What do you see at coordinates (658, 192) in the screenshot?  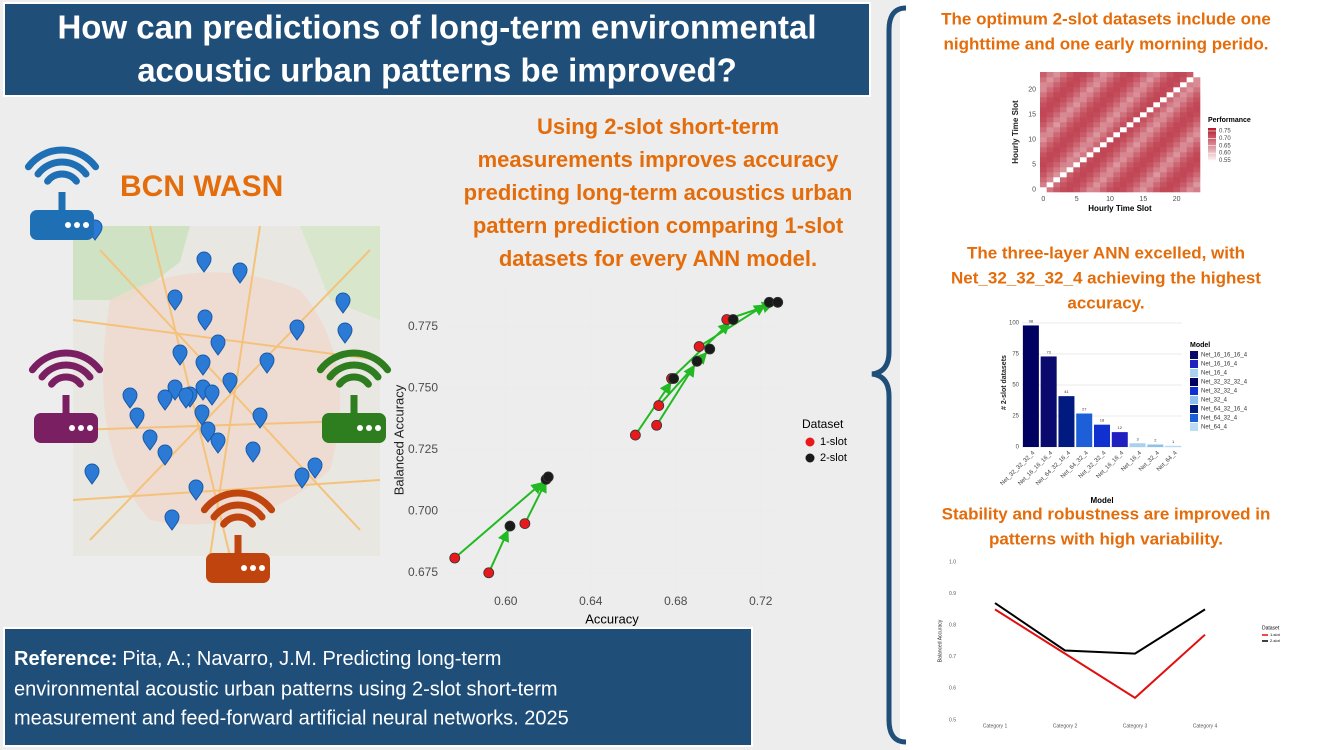 I see `headline-line: predicting long-term acoustics urban` at bounding box center [658, 192].